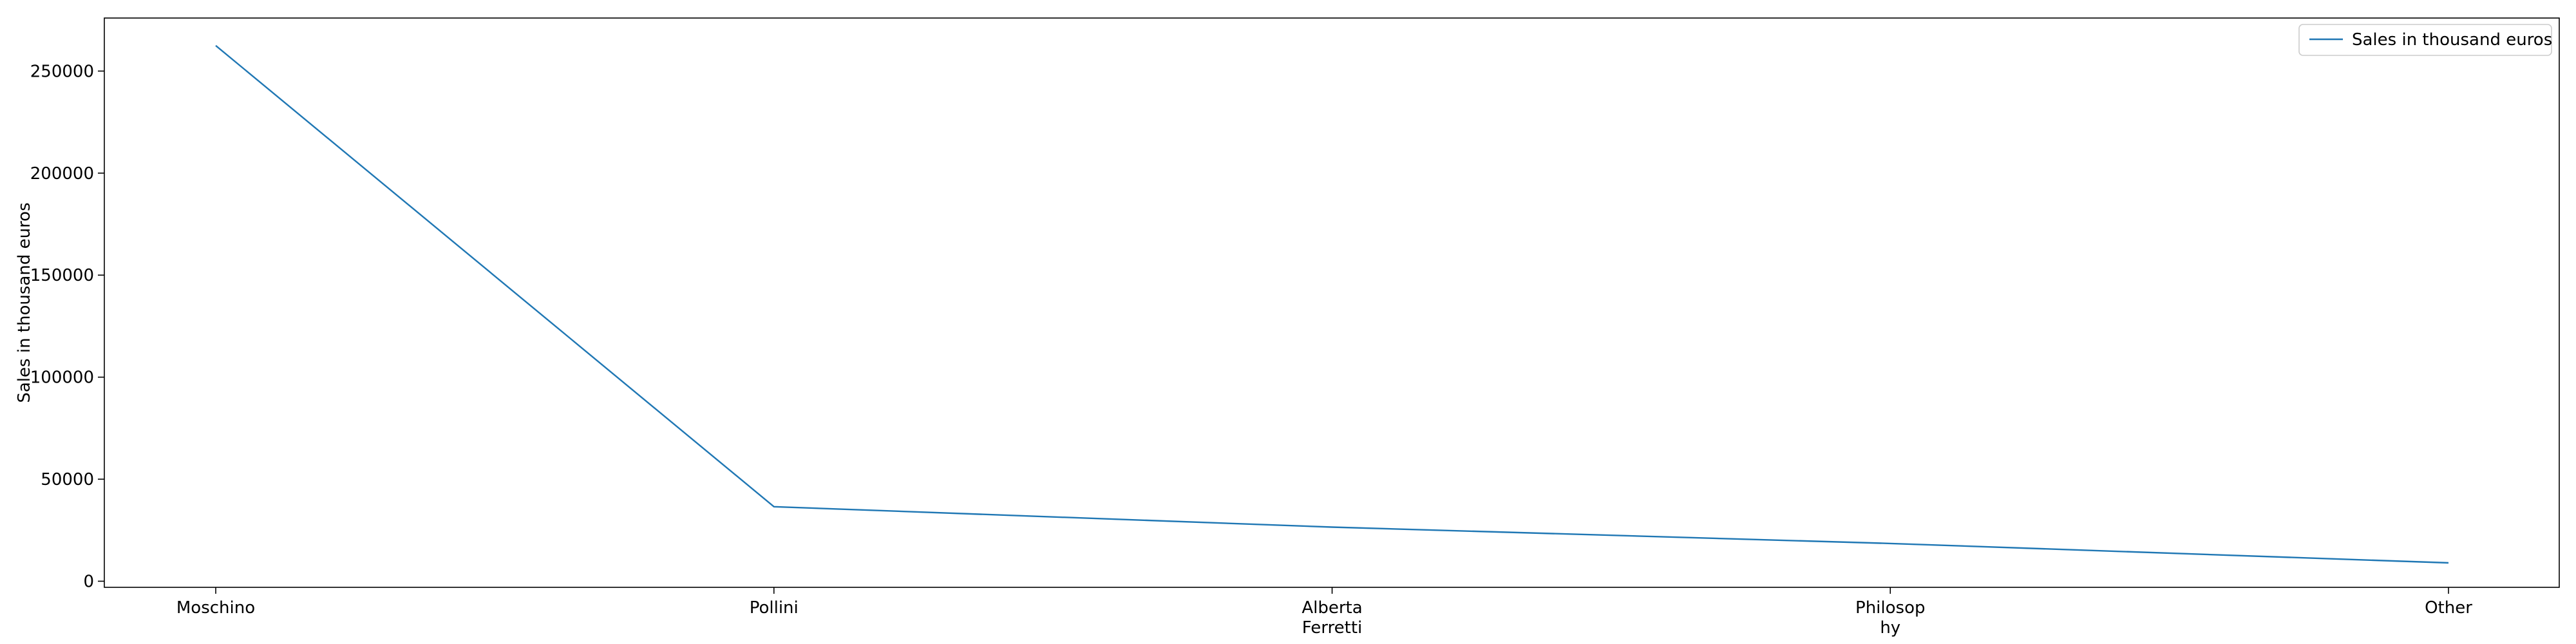  I want to click on y-tick-label: 250000, so click(62, 71).